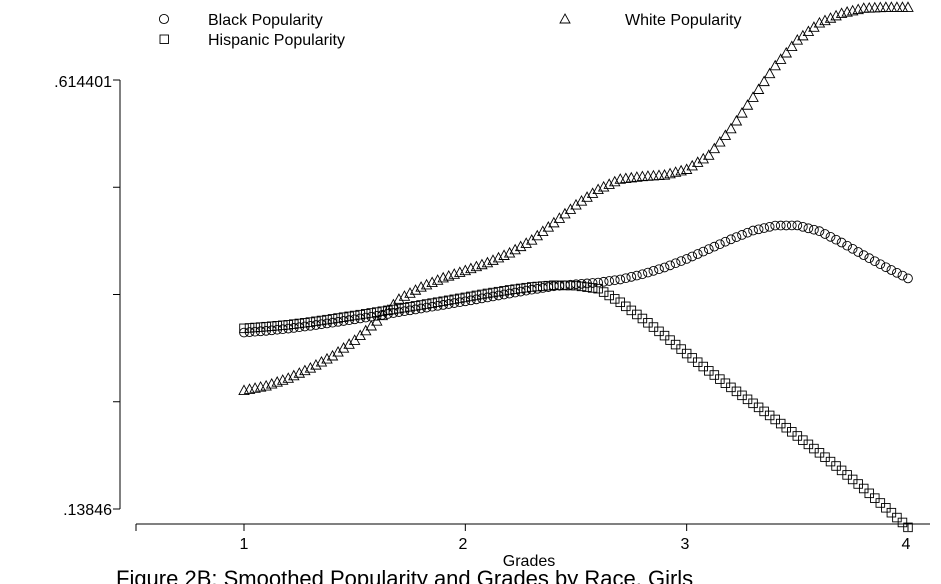  Describe the element at coordinates (244, 544) in the screenshot. I see `x-tick-label-1: 1` at that location.